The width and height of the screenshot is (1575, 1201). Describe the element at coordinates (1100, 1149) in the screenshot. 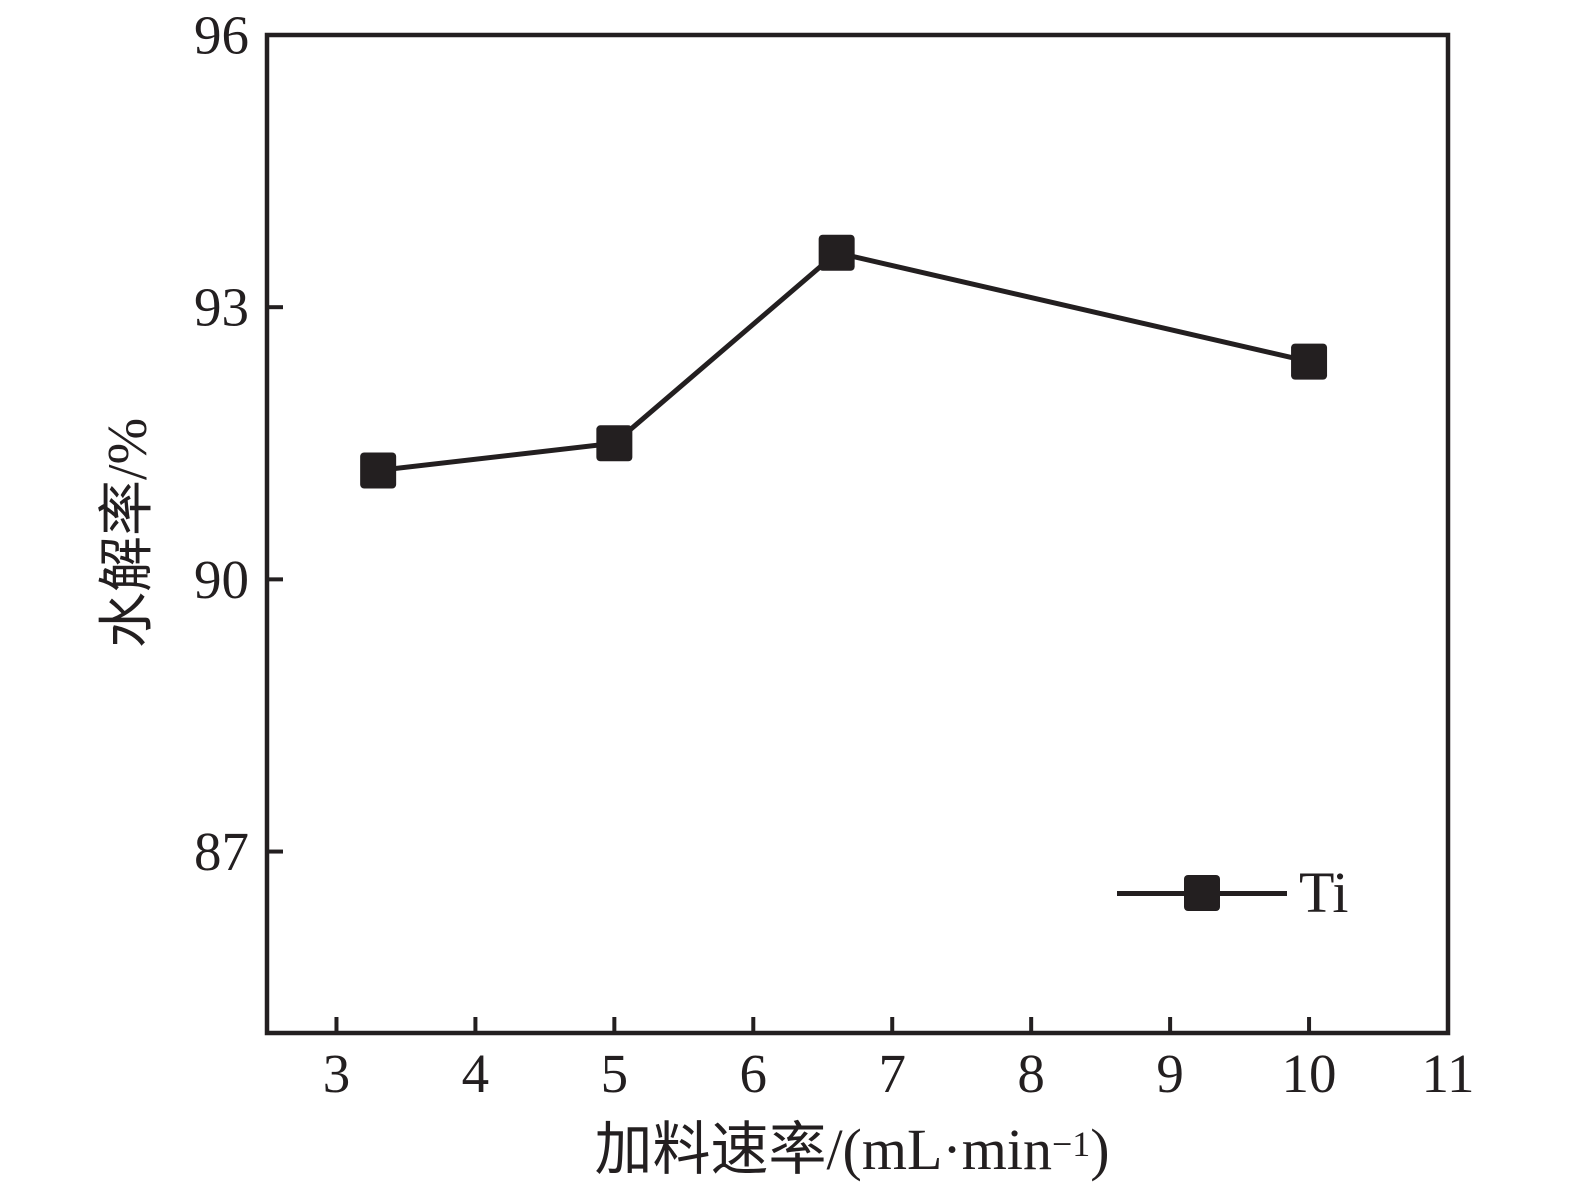

I see `x-axis-title-suffix: )` at that location.